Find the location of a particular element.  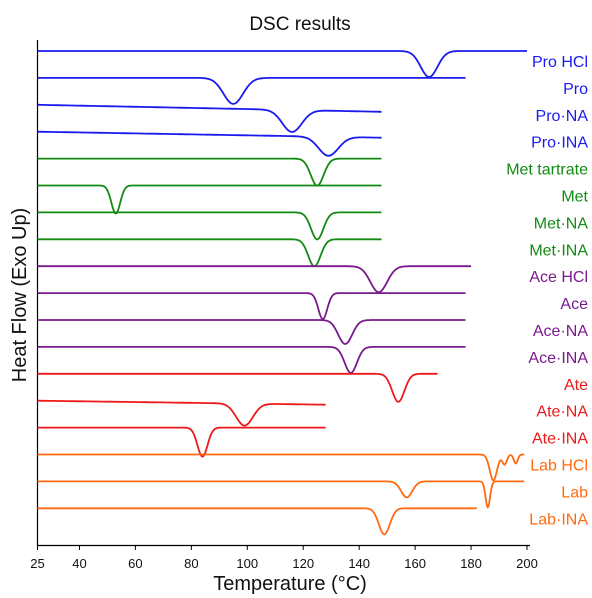

chart-title: DSC results is located at coordinates (299, 24).